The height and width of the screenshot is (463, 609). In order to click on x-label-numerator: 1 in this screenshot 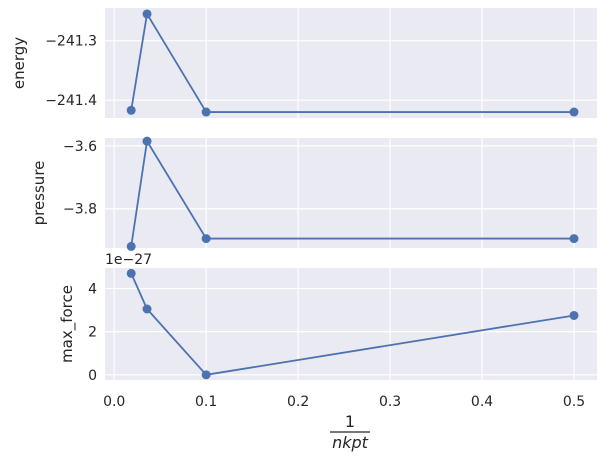, I will do `click(350, 421)`.